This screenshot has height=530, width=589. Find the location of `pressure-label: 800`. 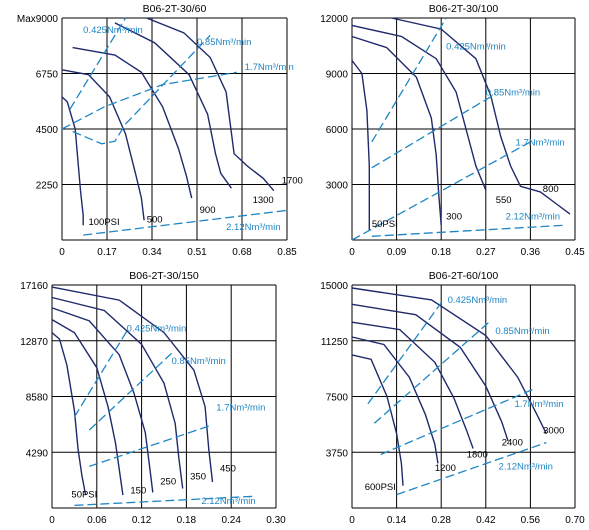

pressure-label: 800 is located at coordinates (551, 189).